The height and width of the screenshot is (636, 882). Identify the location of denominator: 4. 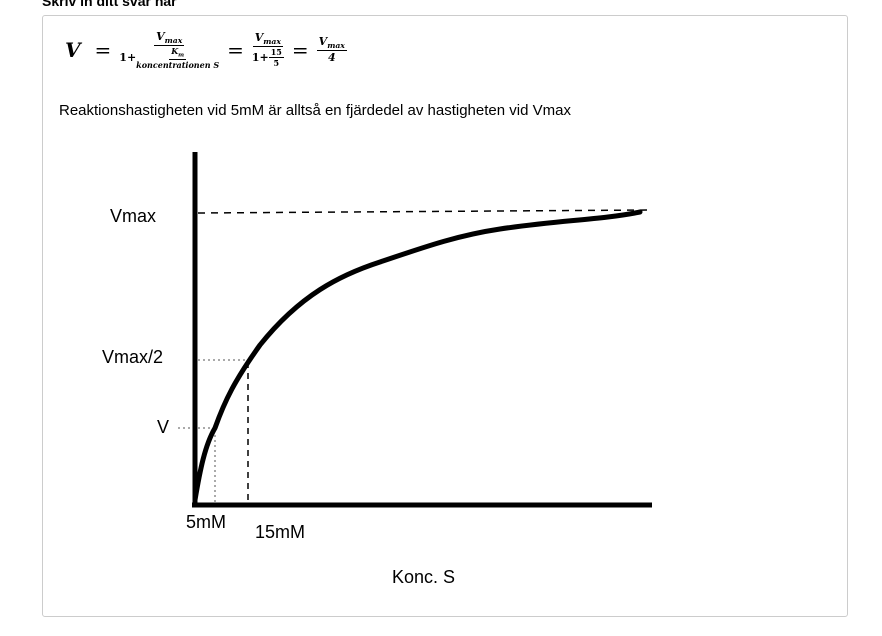
(331, 58).